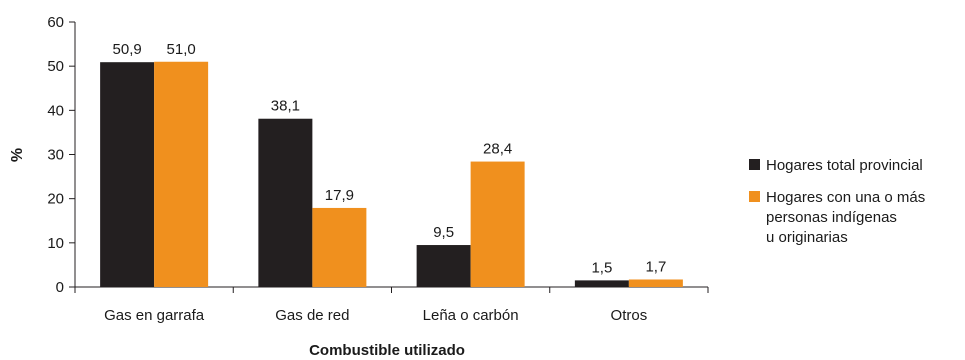 The height and width of the screenshot is (360, 965). What do you see at coordinates (127, 49) in the screenshot?
I see `data-label: 50,9` at bounding box center [127, 49].